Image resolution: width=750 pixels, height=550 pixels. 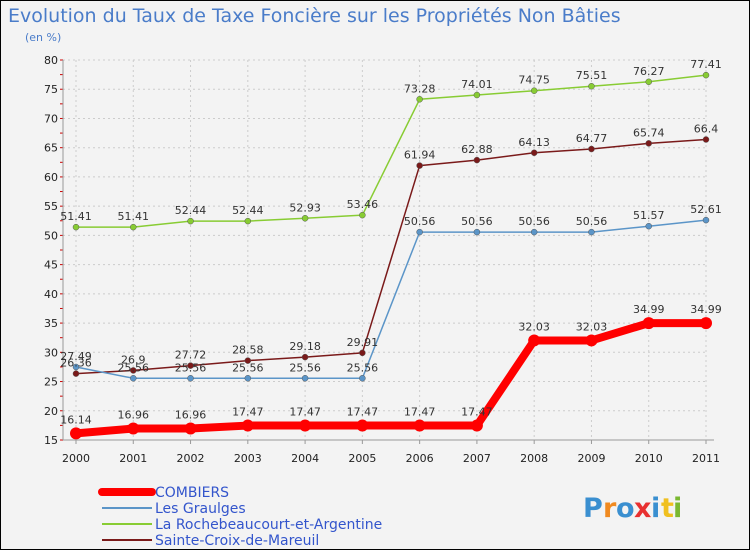 I want to click on data-label-la-rochebeaucourt-et-argentine: 76.27, so click(x=649, y=71).